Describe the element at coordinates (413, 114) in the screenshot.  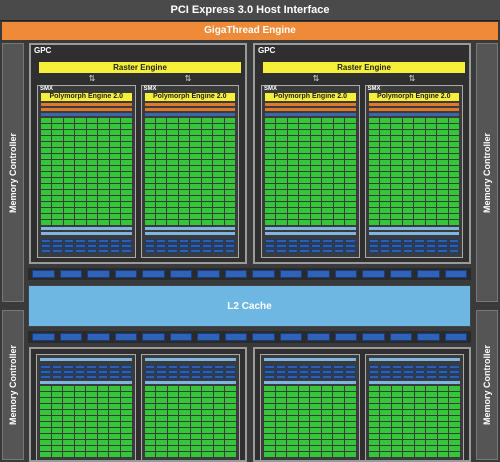
I see `register-file` at that location.